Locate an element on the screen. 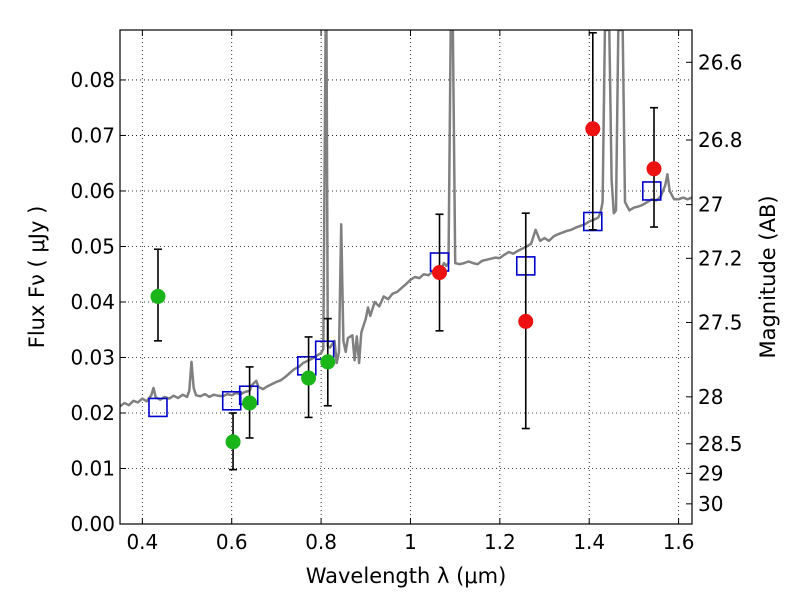  right-tick-label: 27.5 is located at coordinates (720, 322).